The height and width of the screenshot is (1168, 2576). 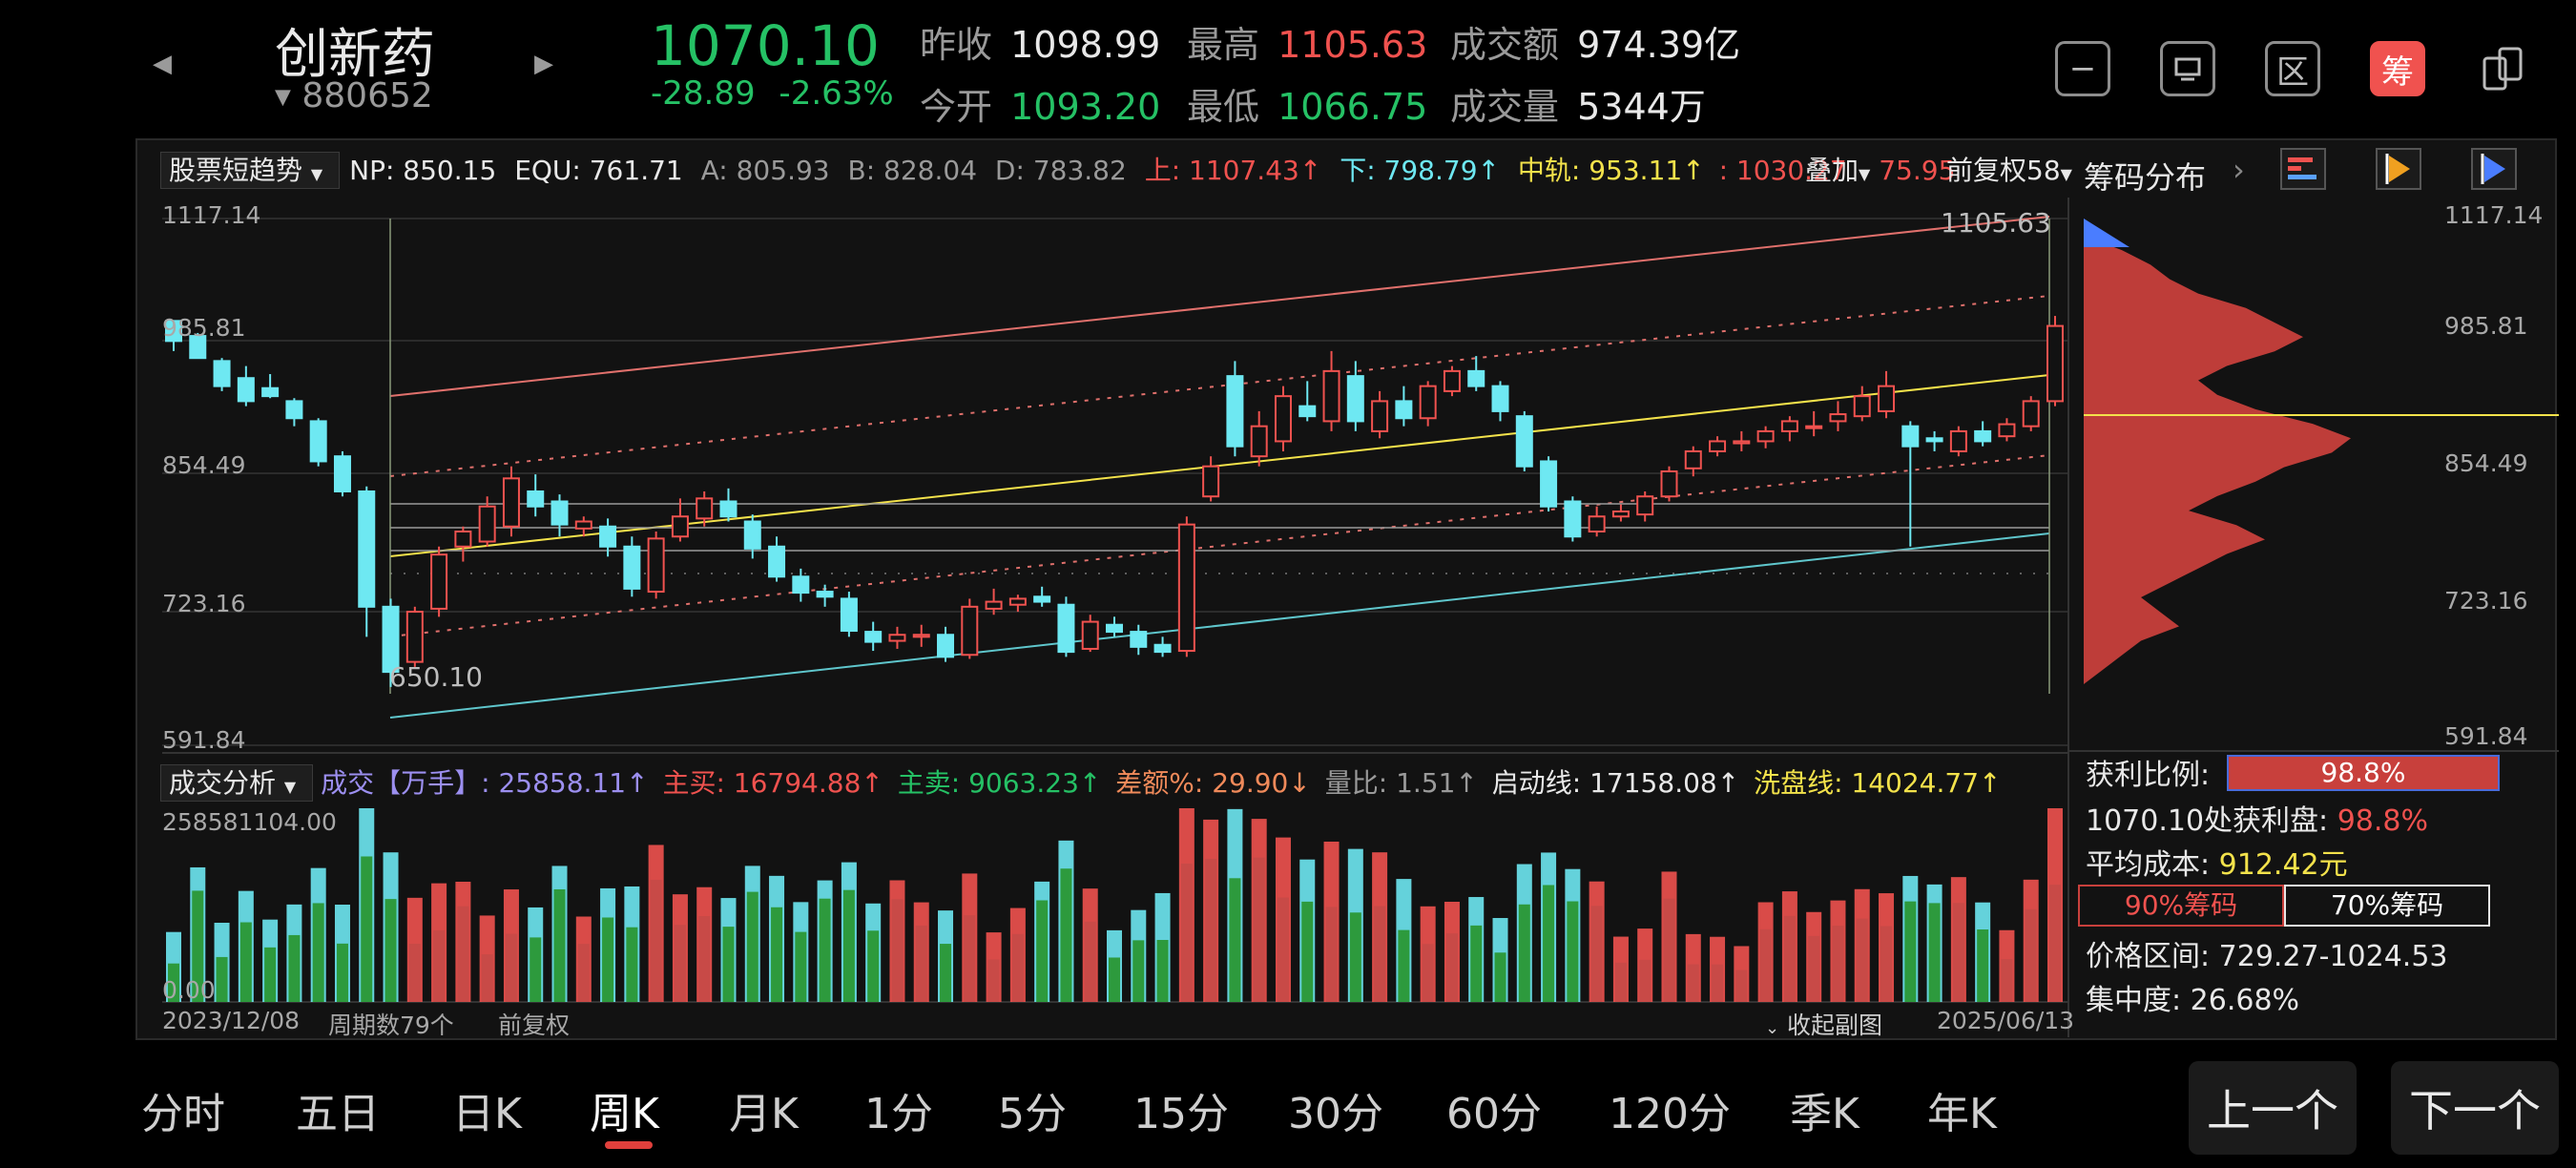 I want to click on tab-jik: 季K, so click(x=1824, y=1114).